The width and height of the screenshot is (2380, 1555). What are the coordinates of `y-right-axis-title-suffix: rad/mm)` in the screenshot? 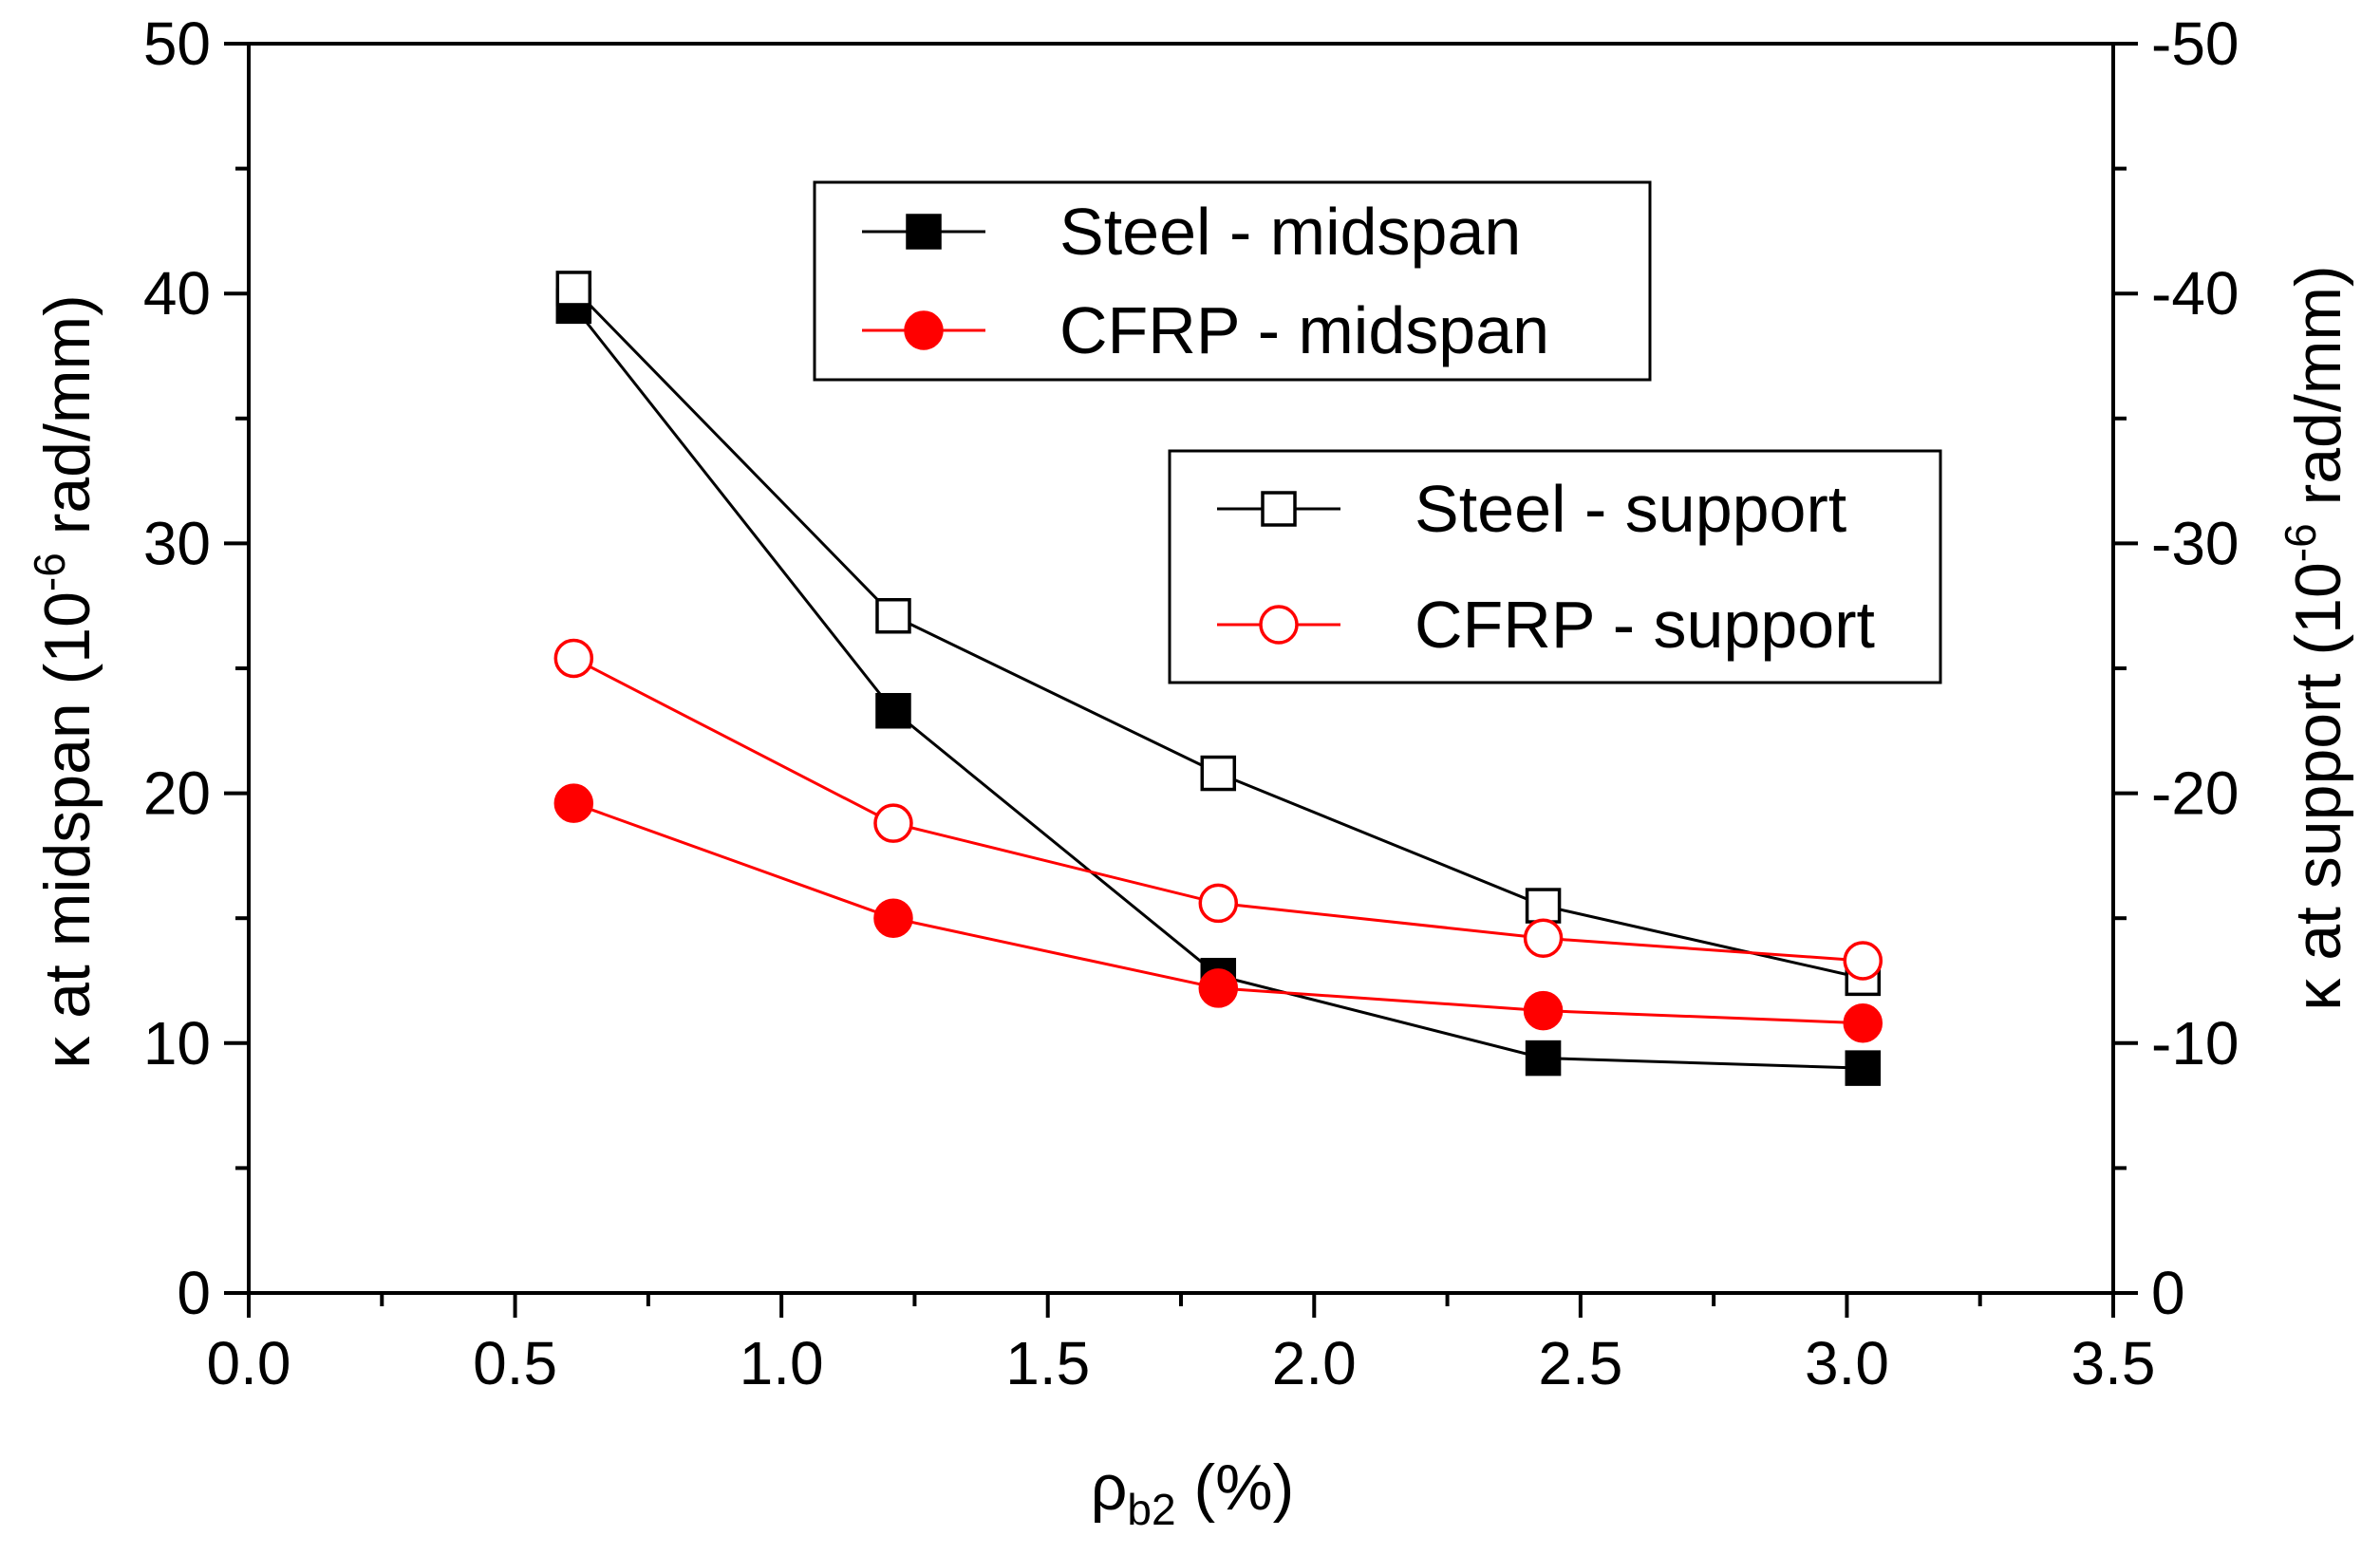 It's located at (2318, 394).